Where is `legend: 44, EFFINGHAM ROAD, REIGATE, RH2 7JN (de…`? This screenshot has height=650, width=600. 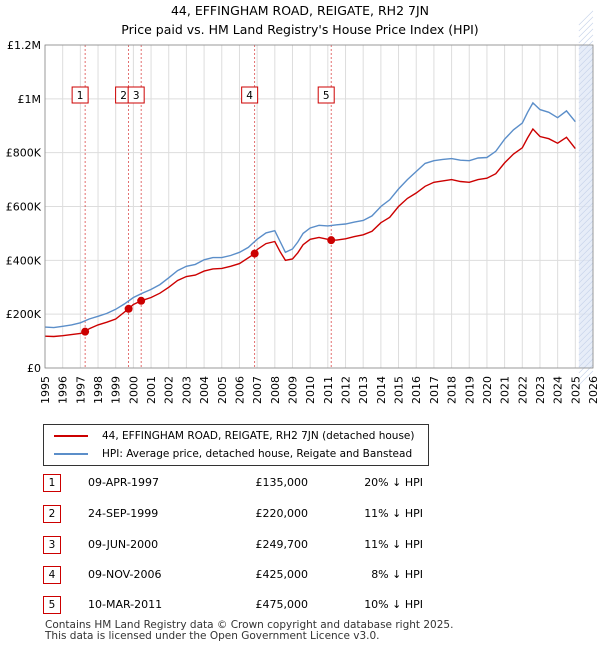
legend: 44, EFFINGHAM ROAD, REIGATE, RH2 7JN (de… is located at coordinates (236, 445).